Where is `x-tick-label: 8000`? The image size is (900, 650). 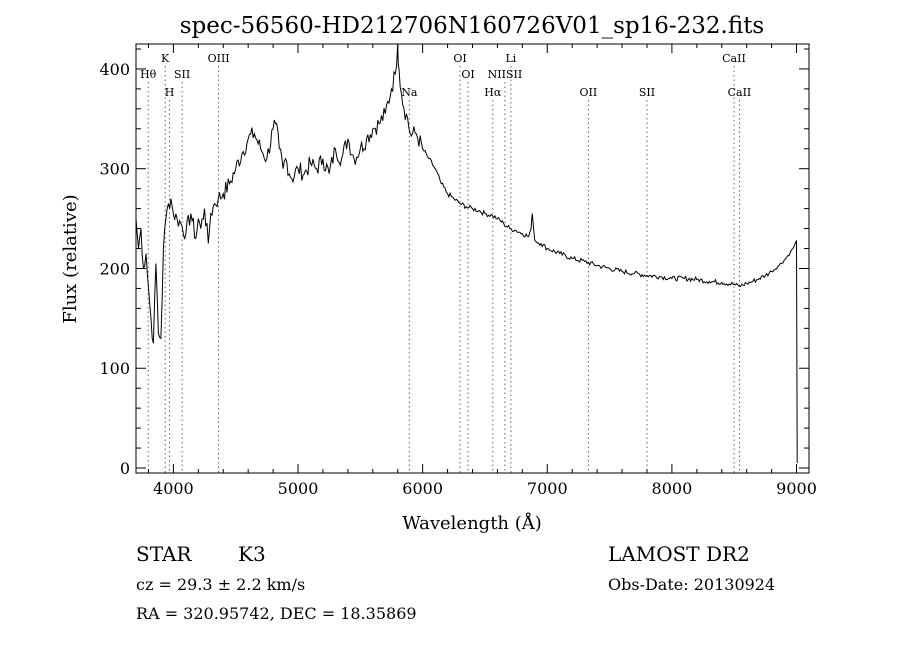 x-tick-label: 8000 is located at coordinates (672, 488).